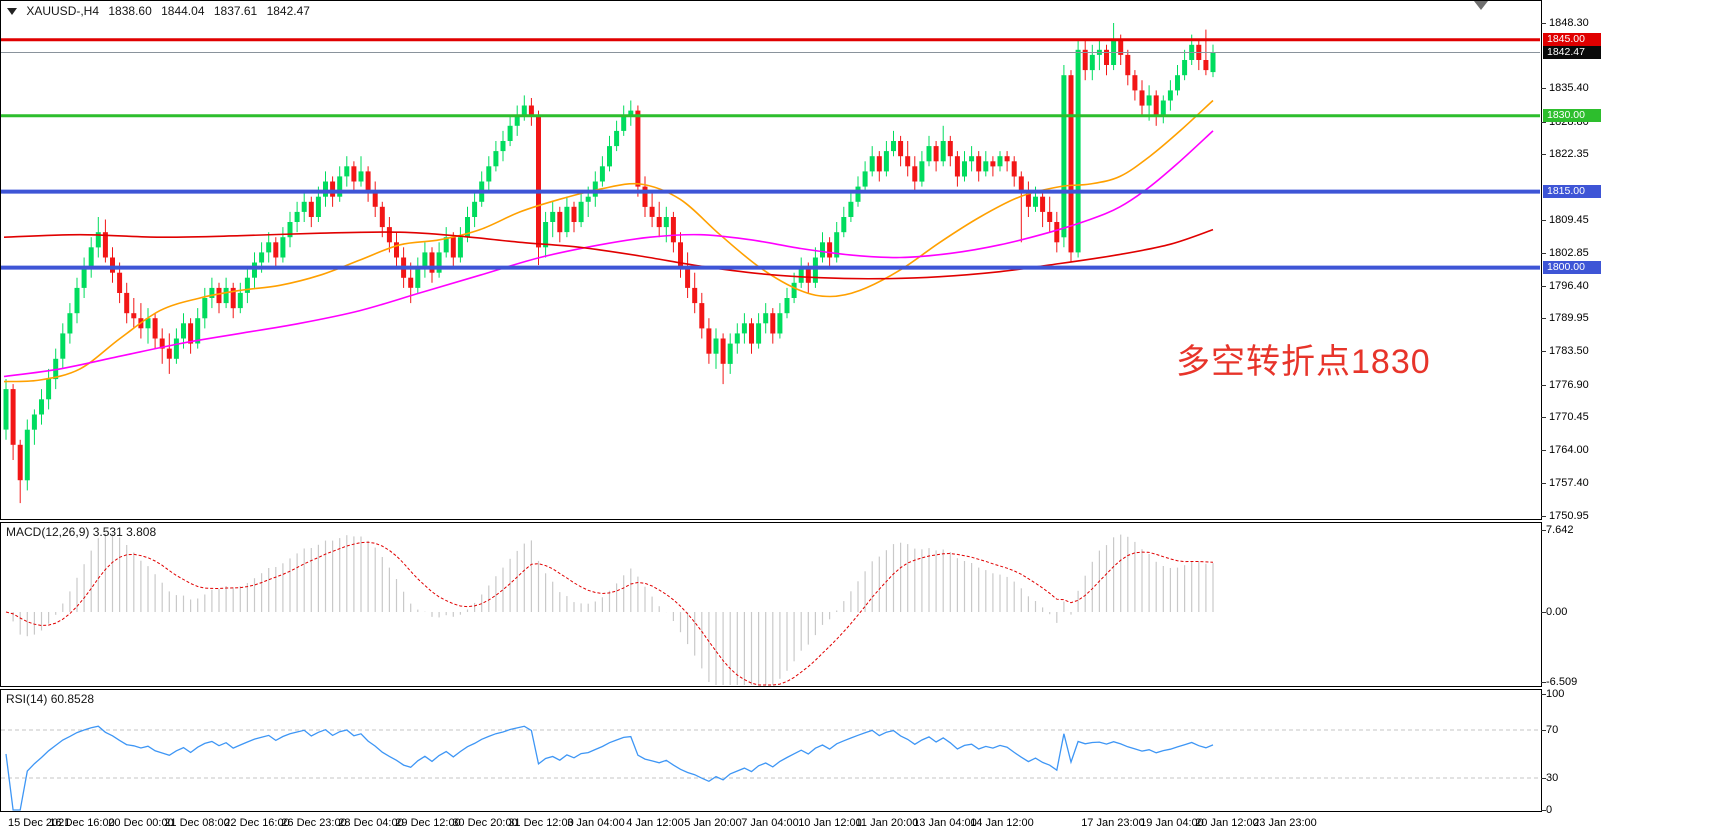 The image size is (1718, 835). I want to click on time-axis-label: 21 Dec 08:00, so click(197, 823).